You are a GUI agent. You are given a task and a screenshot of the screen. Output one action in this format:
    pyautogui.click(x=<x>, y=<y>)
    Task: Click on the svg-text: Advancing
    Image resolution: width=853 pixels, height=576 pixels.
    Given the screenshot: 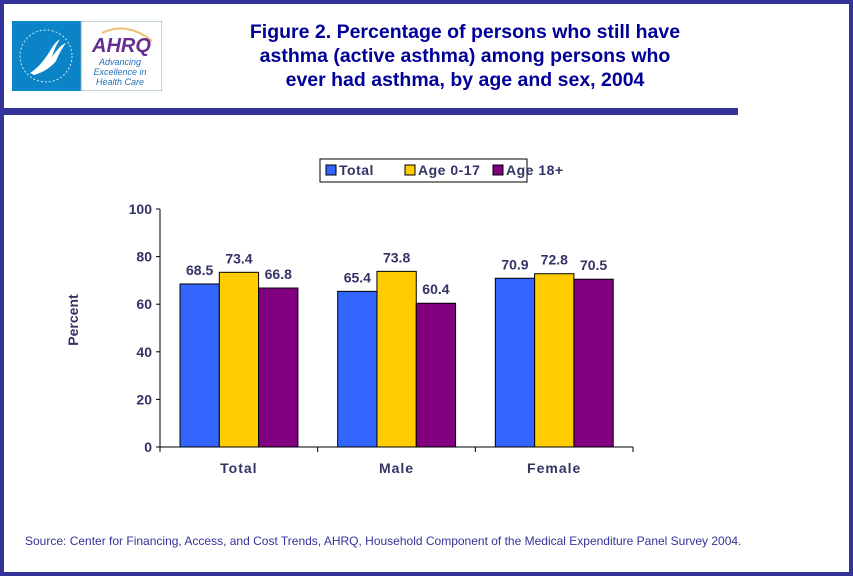 What is the action you would take?
    pyautogui.click(x=119, y=62)
    